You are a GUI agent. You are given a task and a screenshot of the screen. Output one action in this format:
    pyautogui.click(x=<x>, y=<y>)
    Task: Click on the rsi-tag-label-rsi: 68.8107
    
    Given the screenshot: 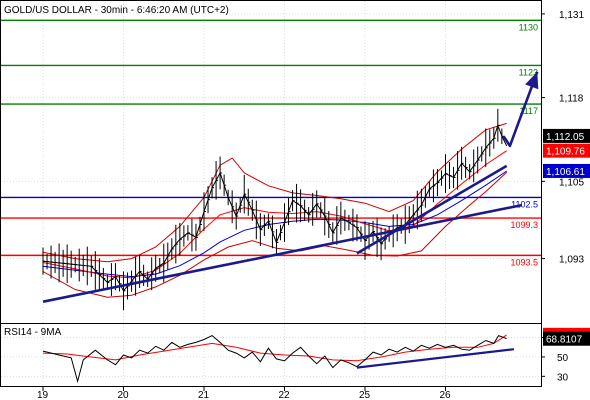 What is the action you would take?
    pyautogui.click(x=564, y=340)
    